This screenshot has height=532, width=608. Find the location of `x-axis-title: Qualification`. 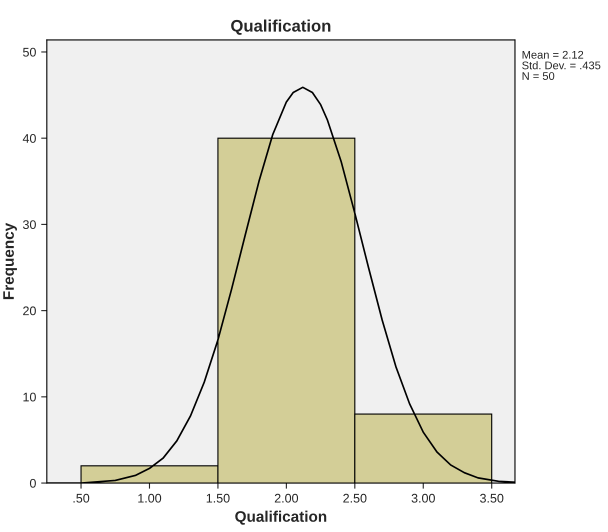

x-axis-title: Qualification is located at coordinates (280, 517).